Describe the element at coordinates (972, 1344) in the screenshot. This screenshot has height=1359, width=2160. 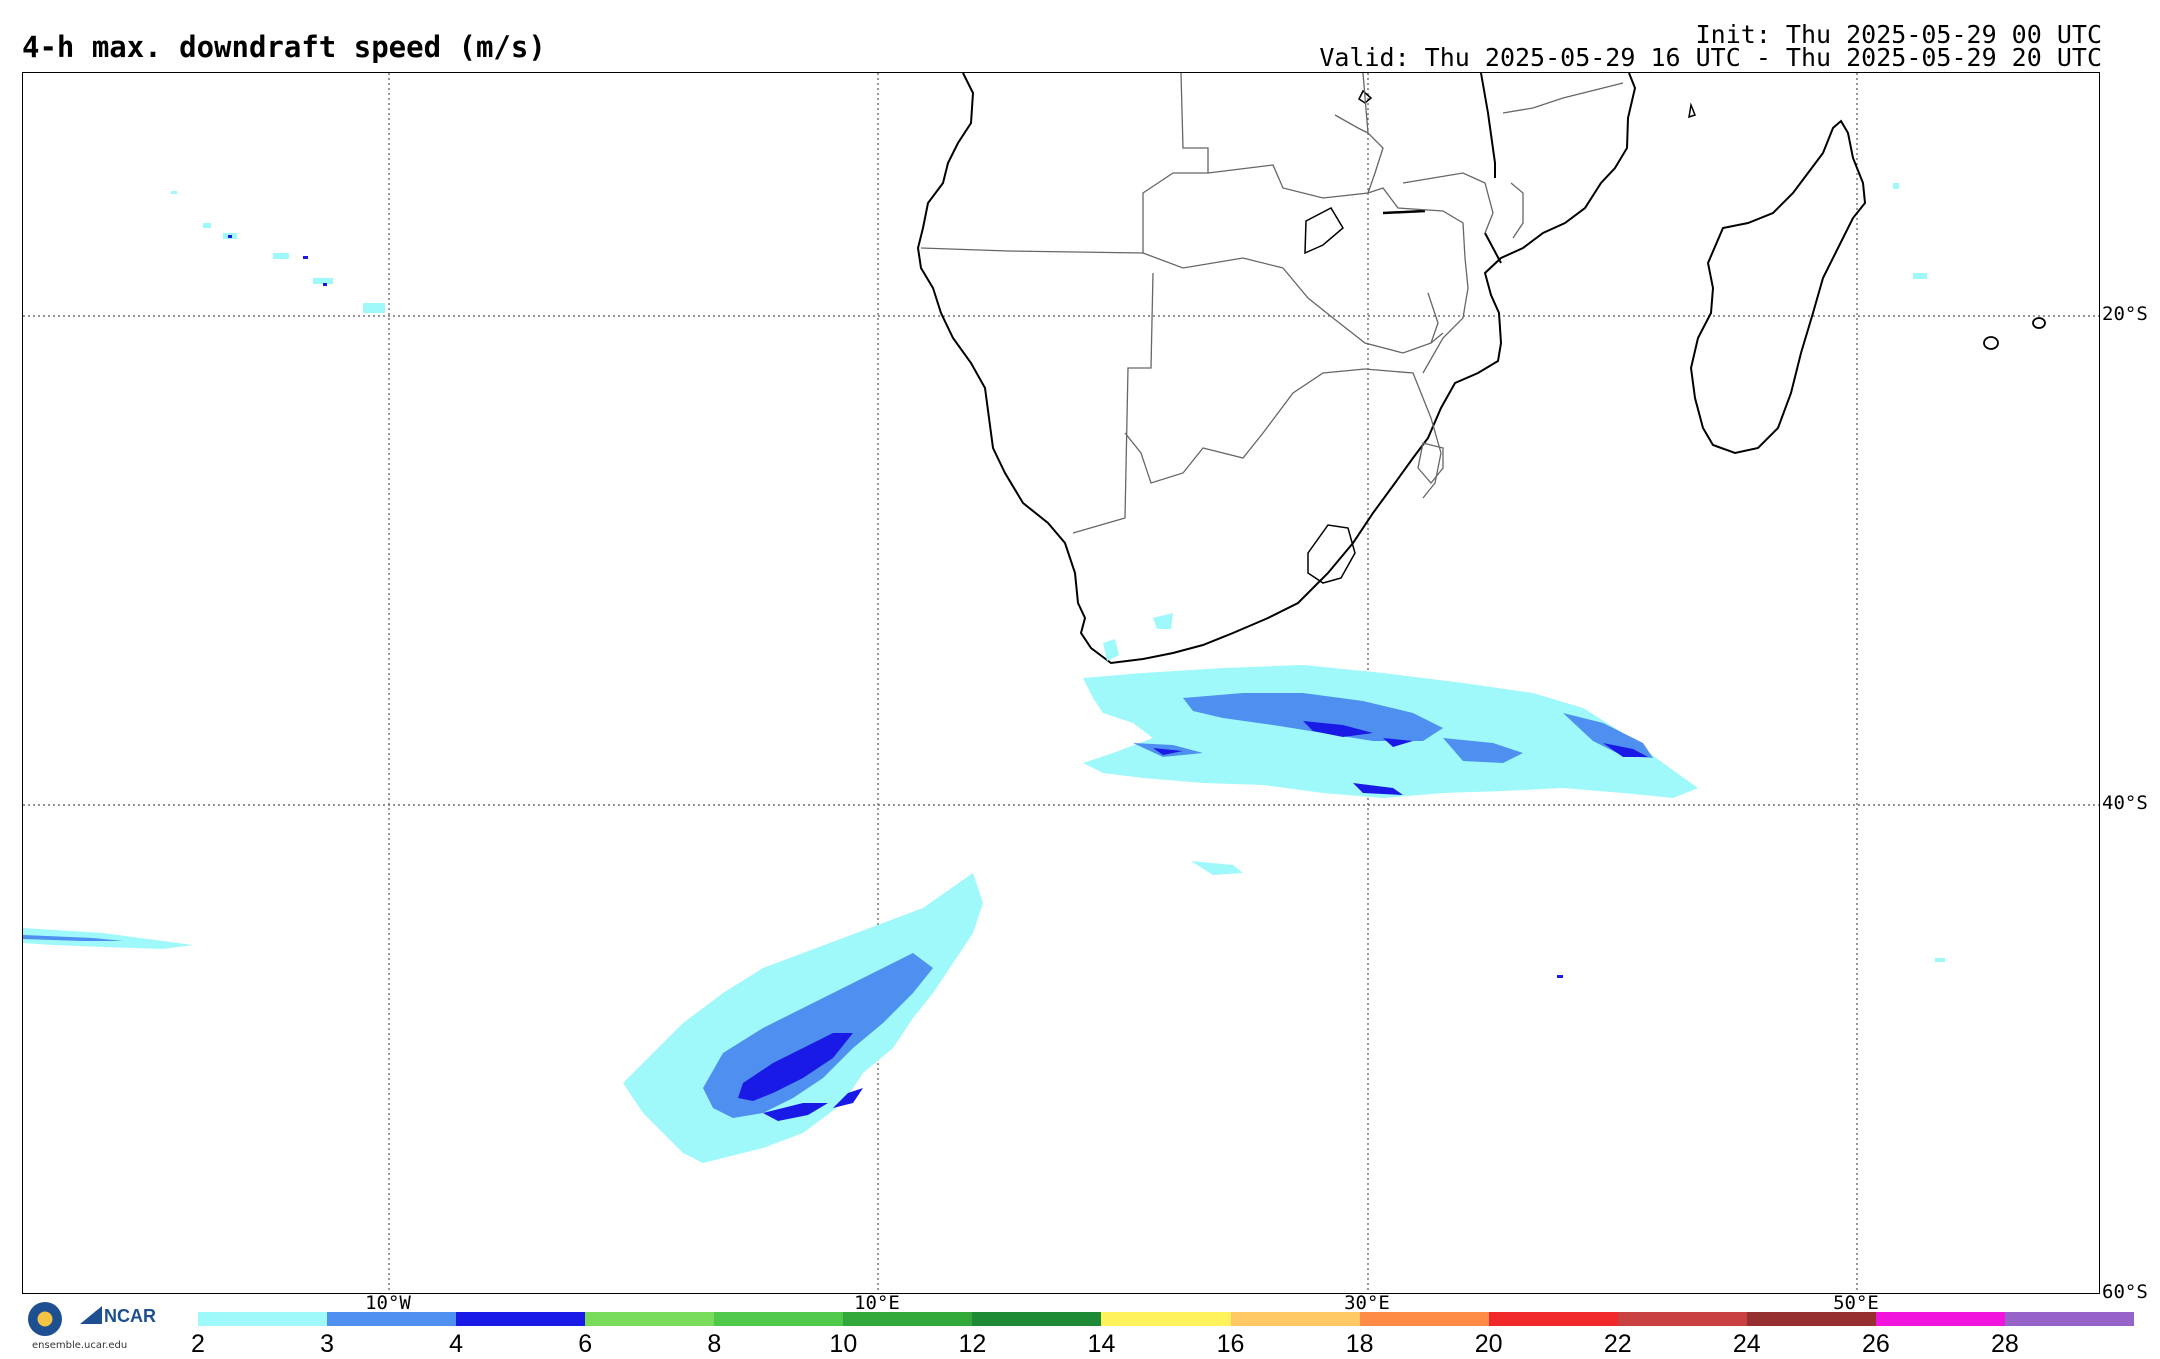
I see `colorbar-tick-label: 12` at that location.